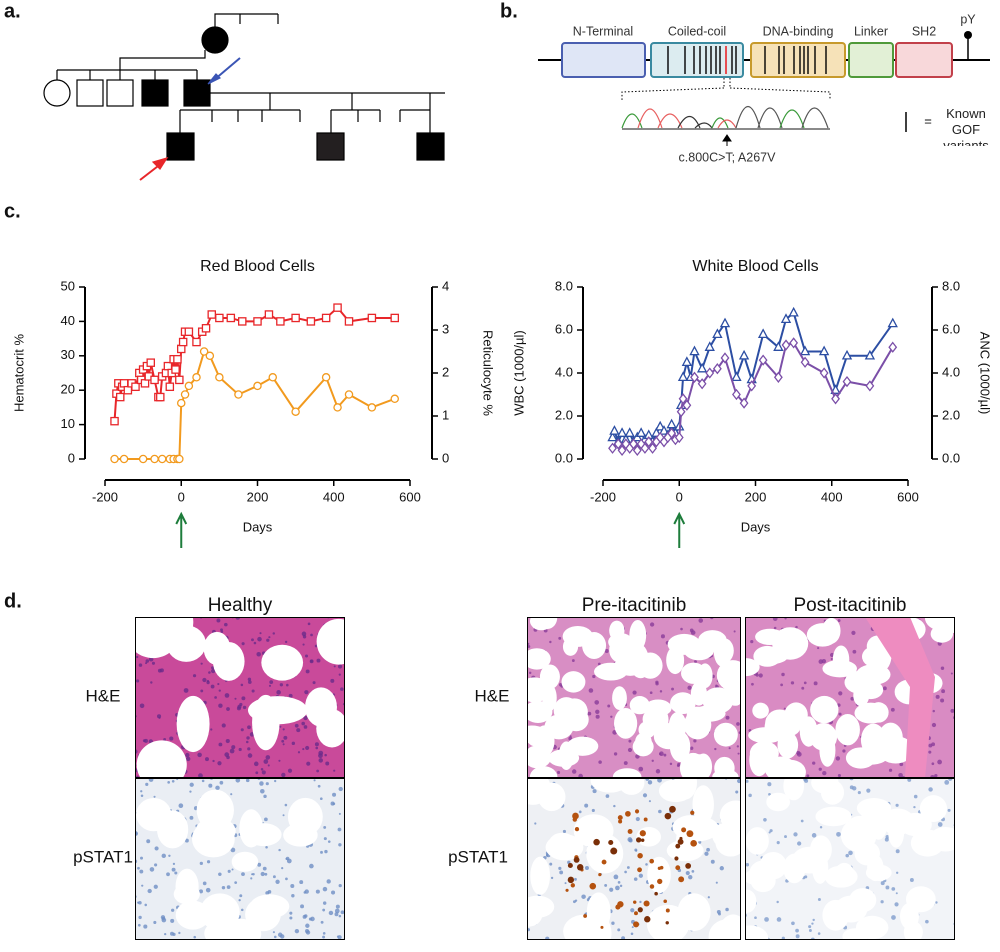 This screenshot has width=1000, height=952. Describe the element at coordinates (214, 79) in the screenshot. I see `proband-arrow-head` at that location.